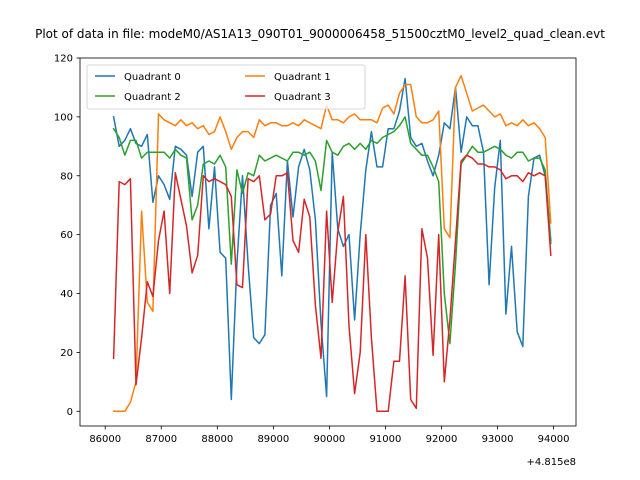 This screenshot has height=480, width=640. What do you see at coordinates (70, 412) in the screenshot?
I see `y-tick-label: 0` at bounding box center [70, 412].